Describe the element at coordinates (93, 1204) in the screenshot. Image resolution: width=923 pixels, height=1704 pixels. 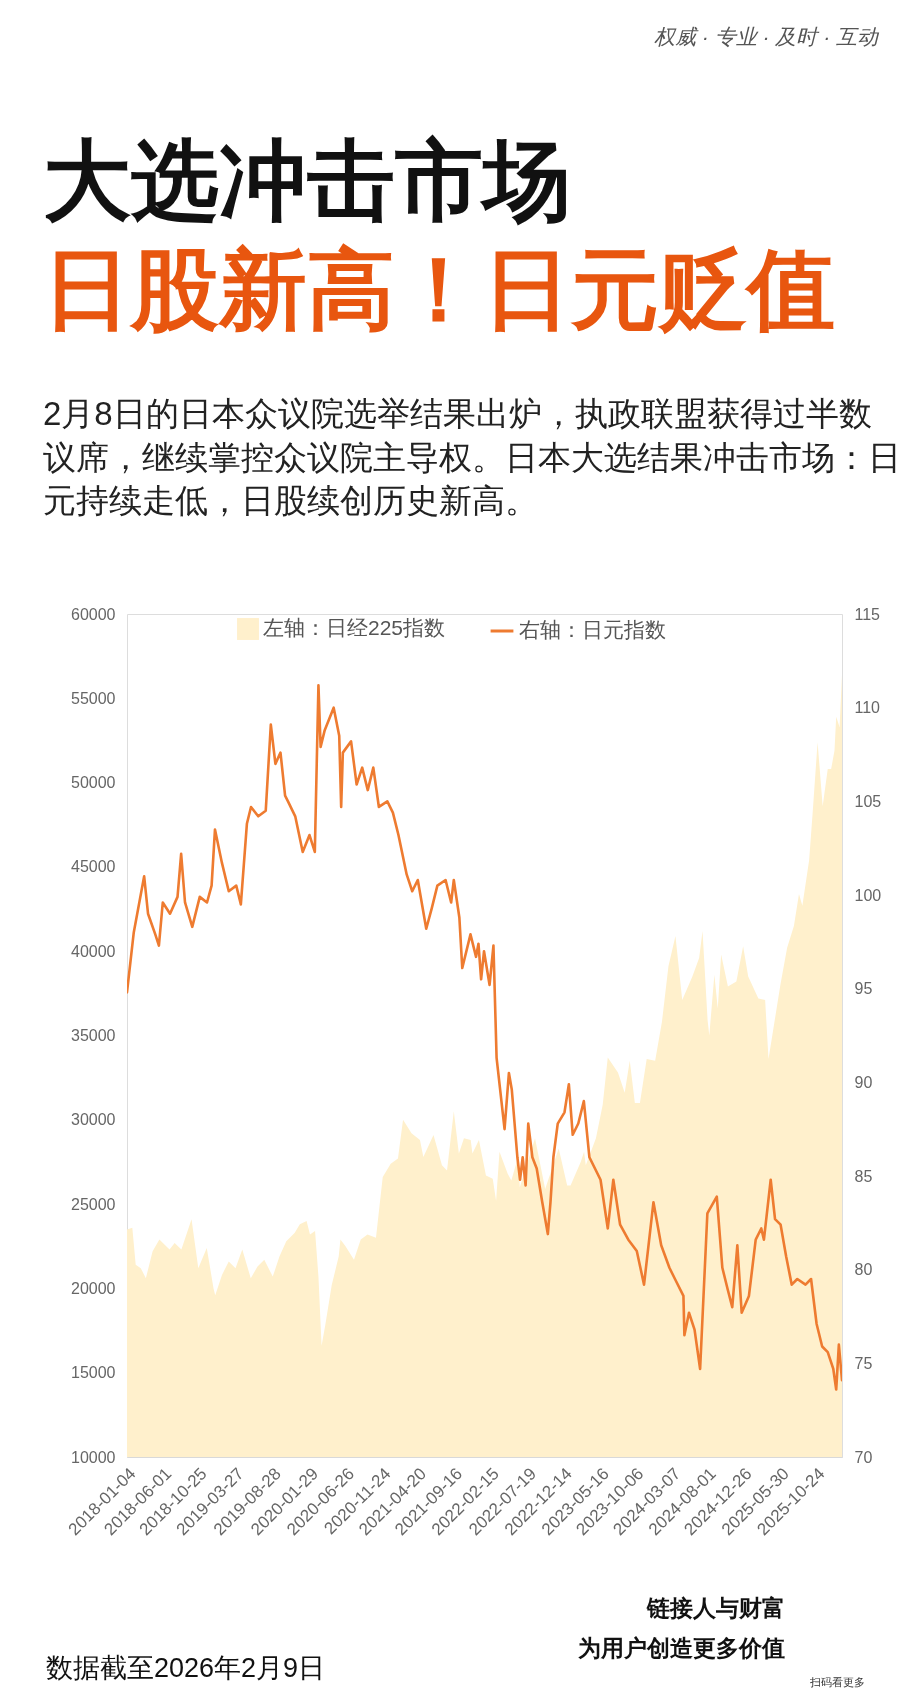
I see `y-tick-label: 25000` at that location.